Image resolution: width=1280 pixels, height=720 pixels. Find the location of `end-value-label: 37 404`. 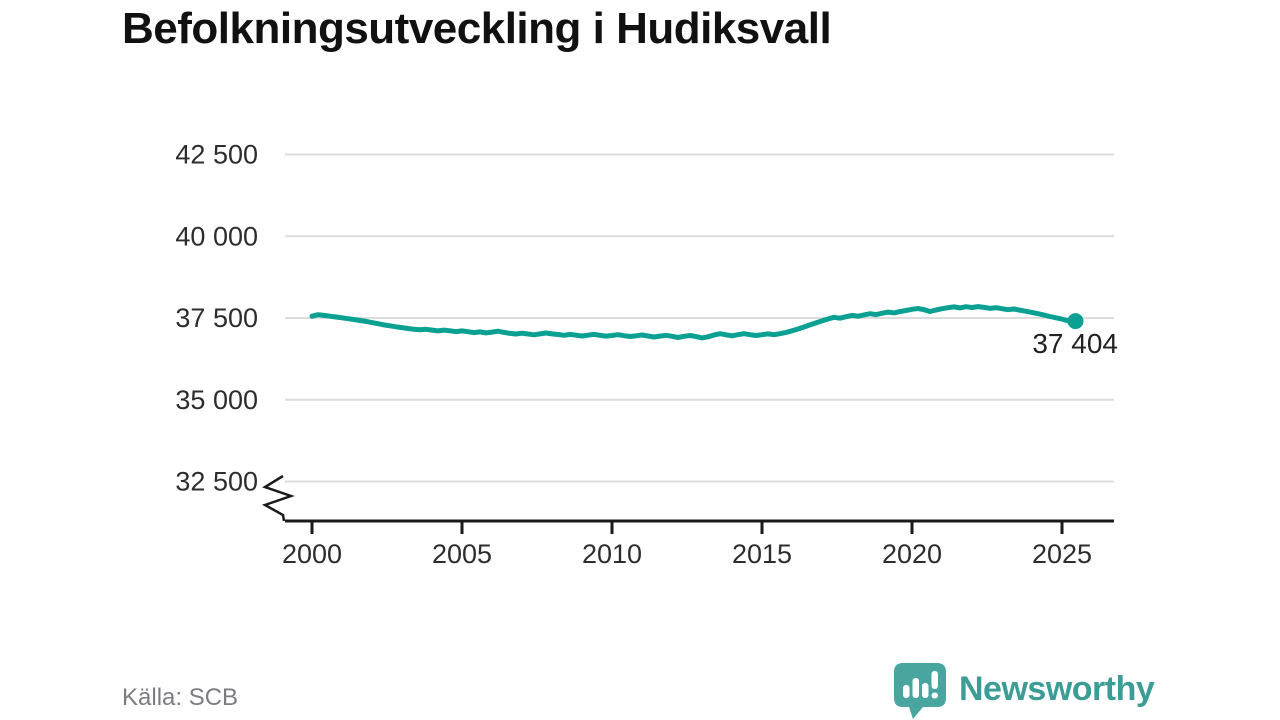

end-value-label: 37 404 is located at coordinates (1075, 343).